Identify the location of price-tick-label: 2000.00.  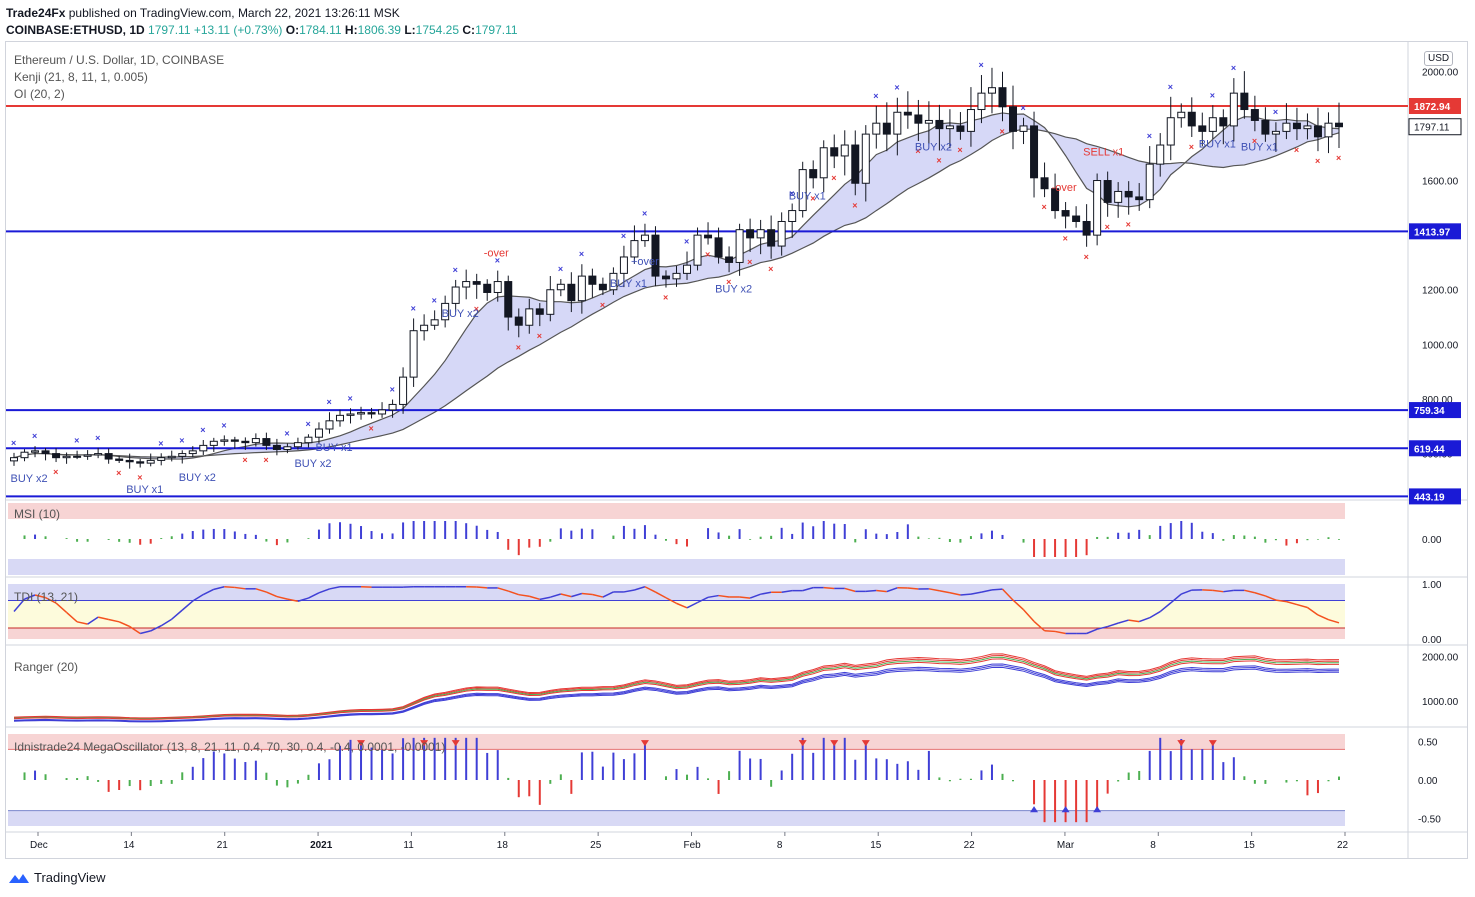
(1440, 72).